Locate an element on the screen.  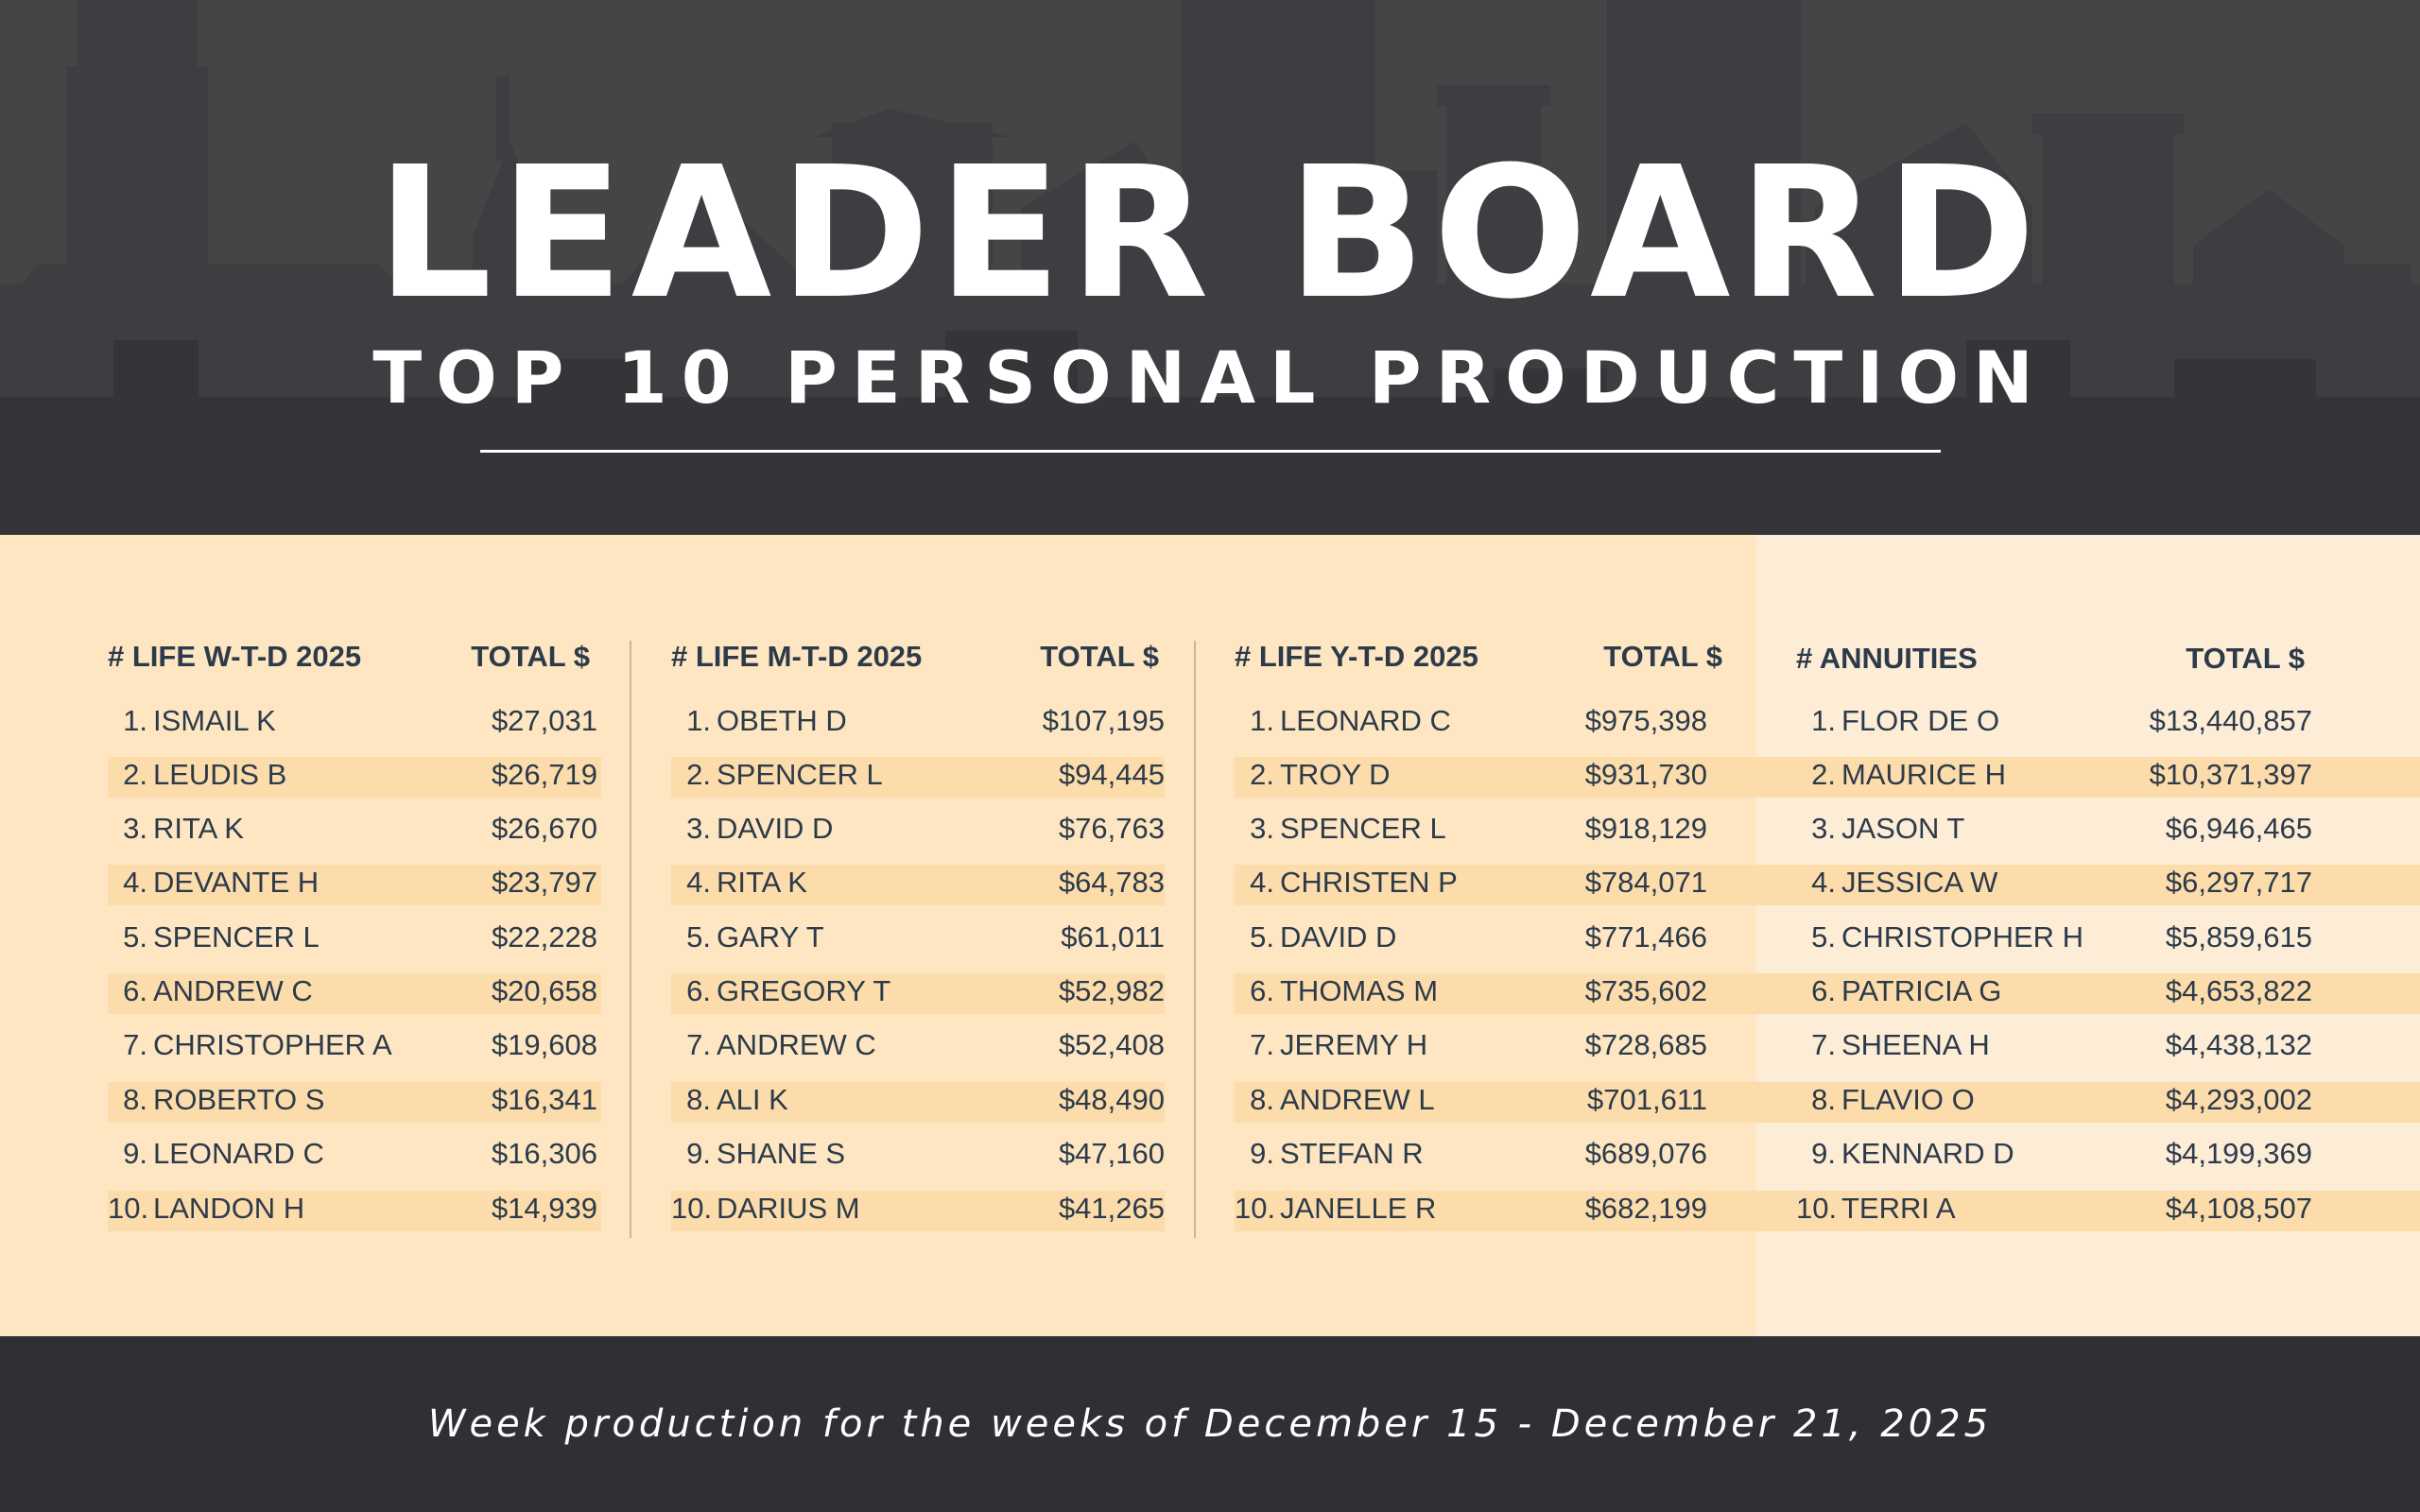
row-amount: $5,859,615 is located at coordinates (2238, 937).